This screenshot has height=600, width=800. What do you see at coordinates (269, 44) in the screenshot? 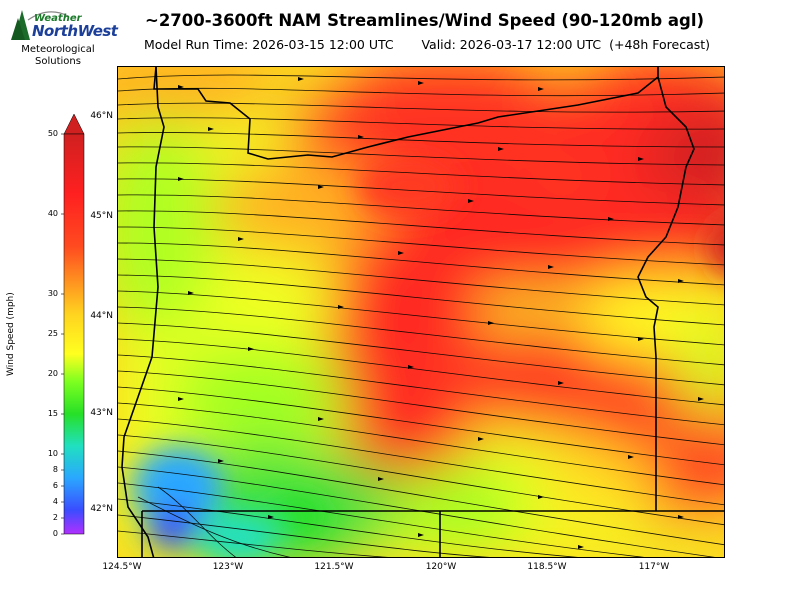
I see `model-run-time: Model Run Time: 2026-03-15 12:00 UTC` at bounding box center [269, 44].